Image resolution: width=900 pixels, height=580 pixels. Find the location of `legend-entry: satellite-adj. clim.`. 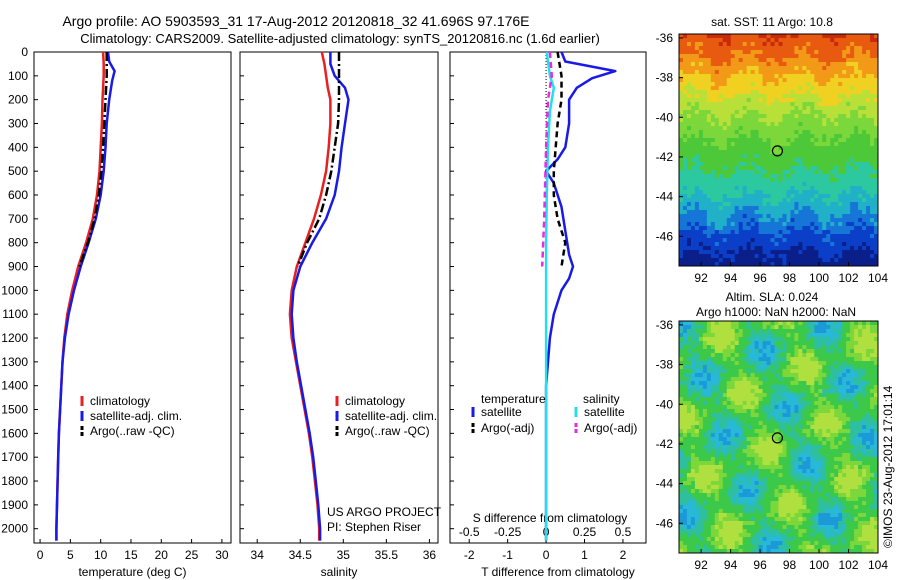

legend-entry: satellite-adj. clim. is located at coordinates (136, 416).